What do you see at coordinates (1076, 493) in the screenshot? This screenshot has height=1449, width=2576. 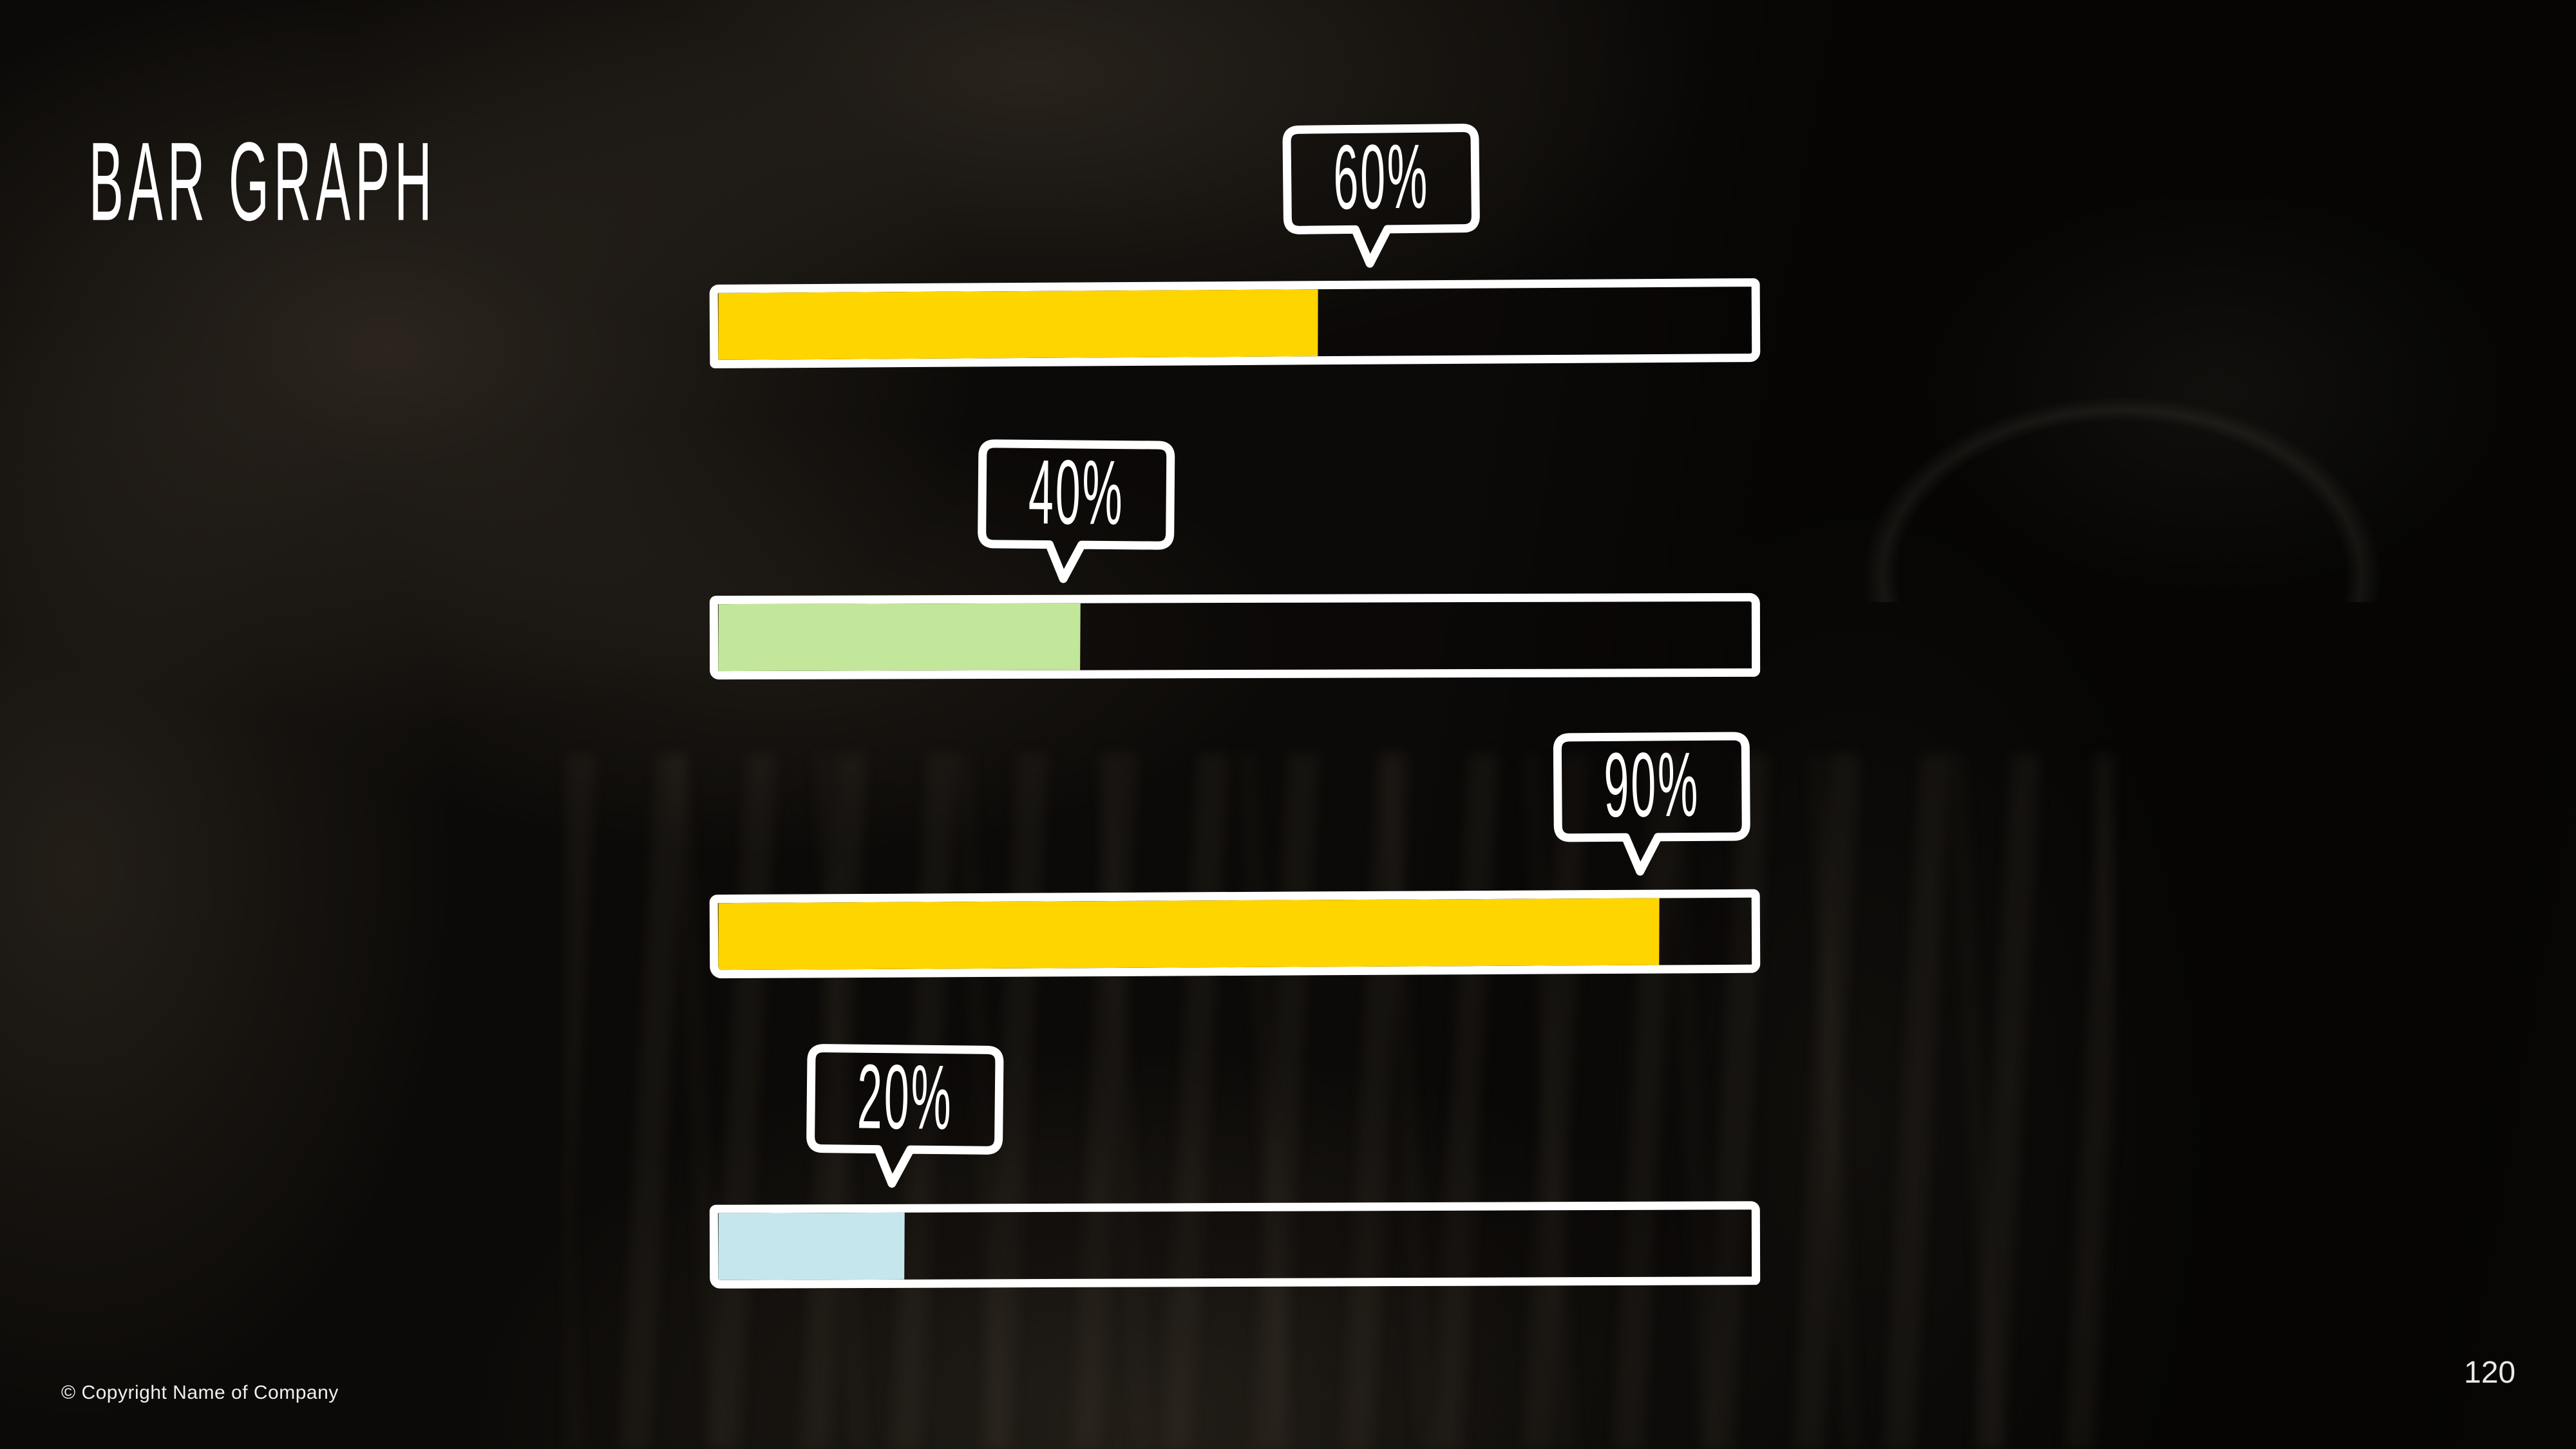 I see `callout-value-label: 40%` at bounding box center [1076, 493].